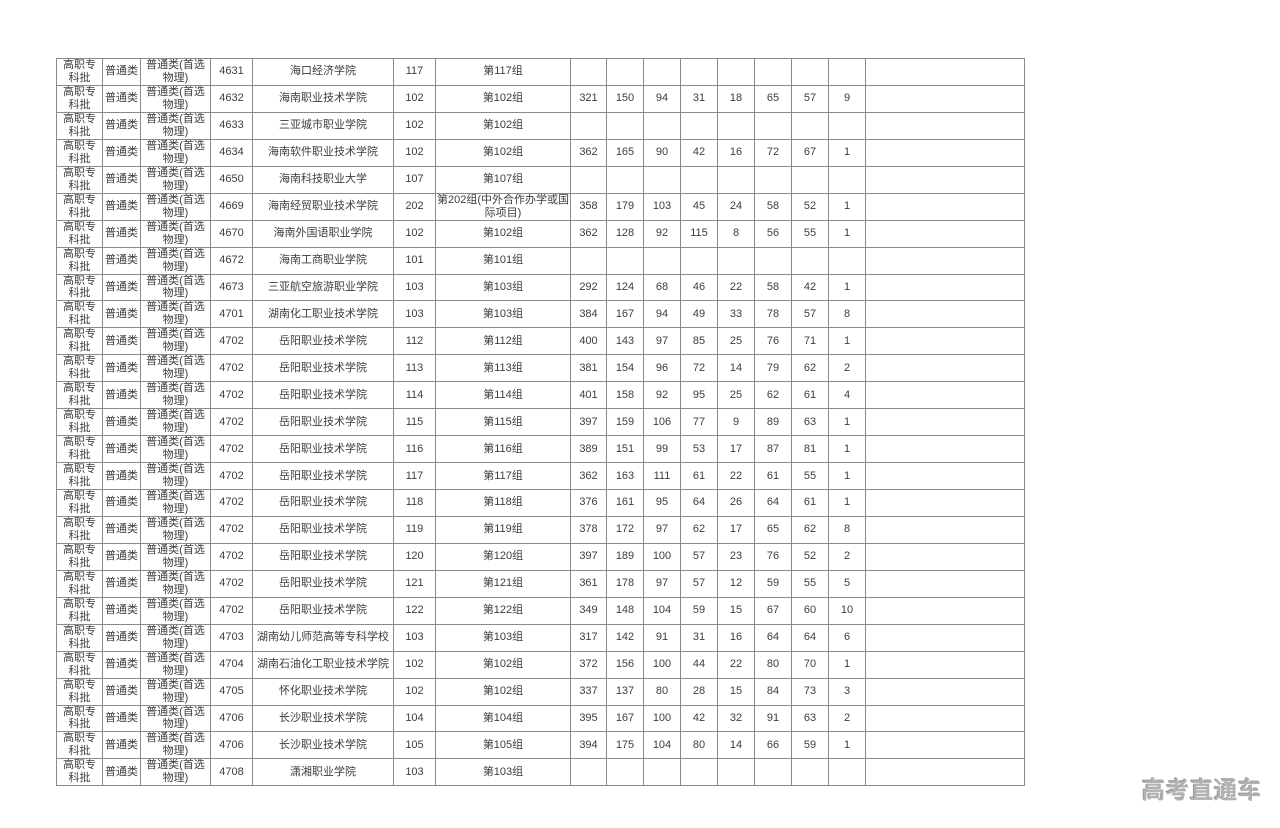  What do you see at coordinates (736, 98) in the screenshot?
I see `table-cell: 18` at bounding box center [736, 98].